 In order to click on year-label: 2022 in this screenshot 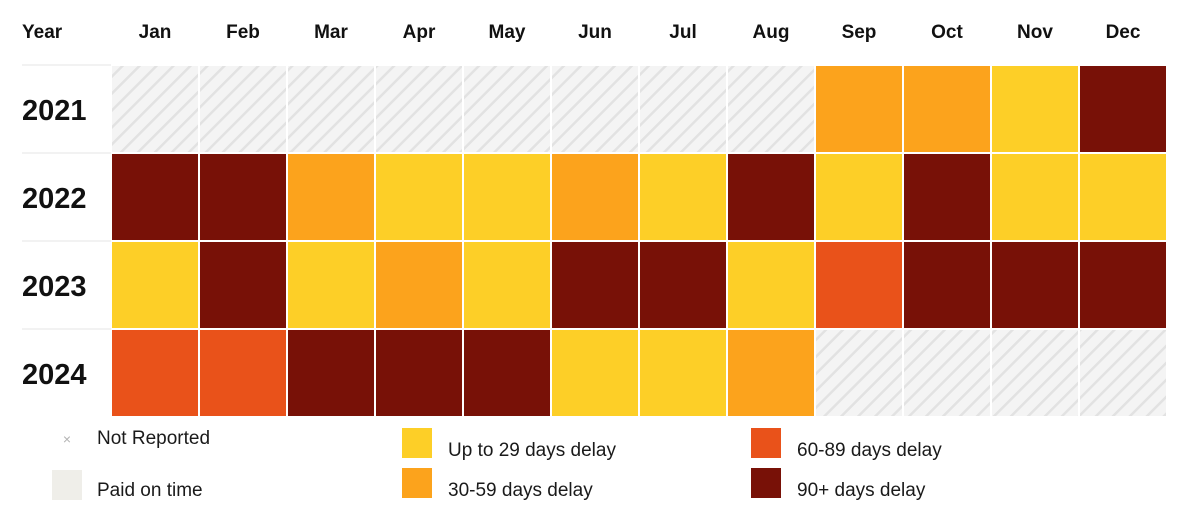, I will do `click(54, 199)`.